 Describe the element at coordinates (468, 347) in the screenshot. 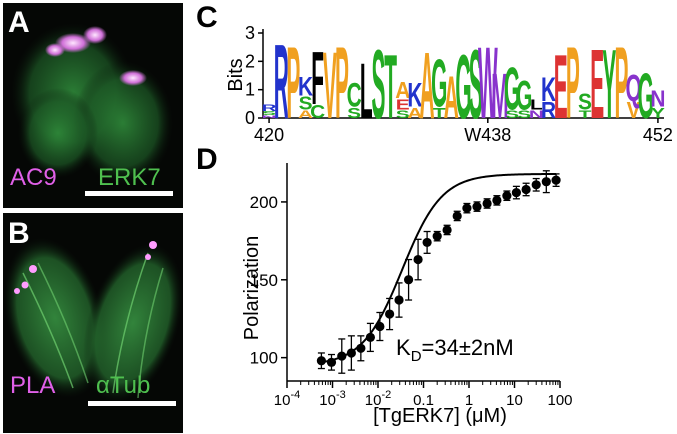

I see `kd-value: =34±2nM` at that location.